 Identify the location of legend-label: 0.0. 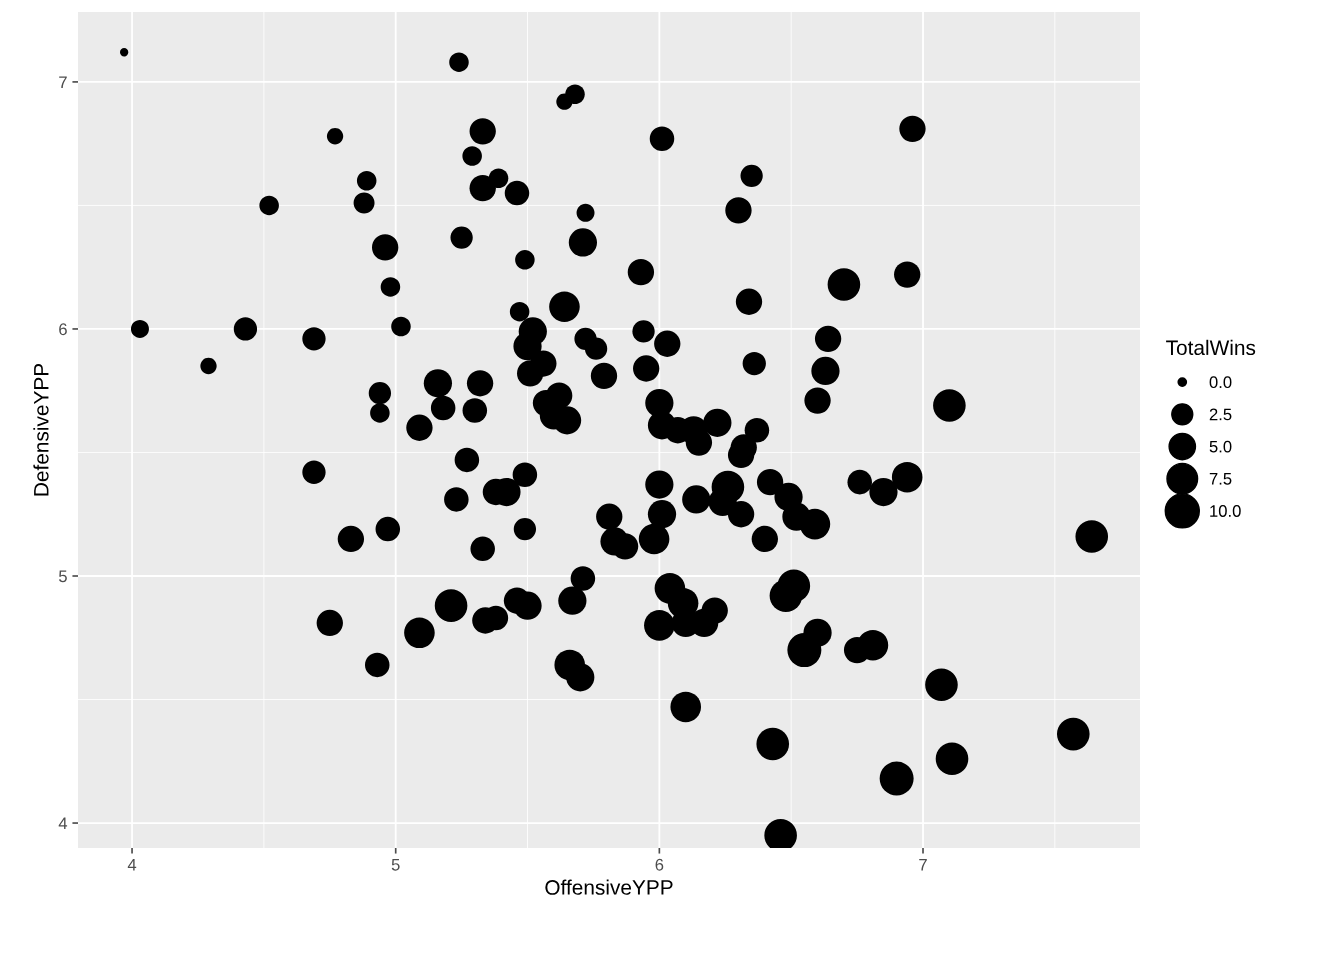
(1220, 382).